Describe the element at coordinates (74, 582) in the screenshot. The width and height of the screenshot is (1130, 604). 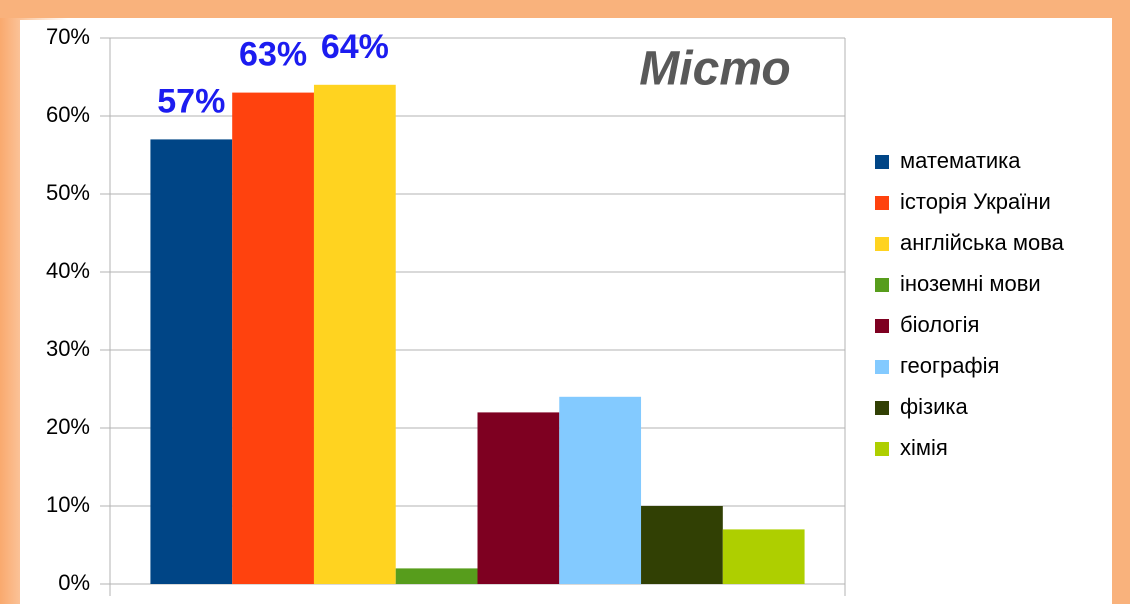
I see `y-tick-label: 0%` at that location.